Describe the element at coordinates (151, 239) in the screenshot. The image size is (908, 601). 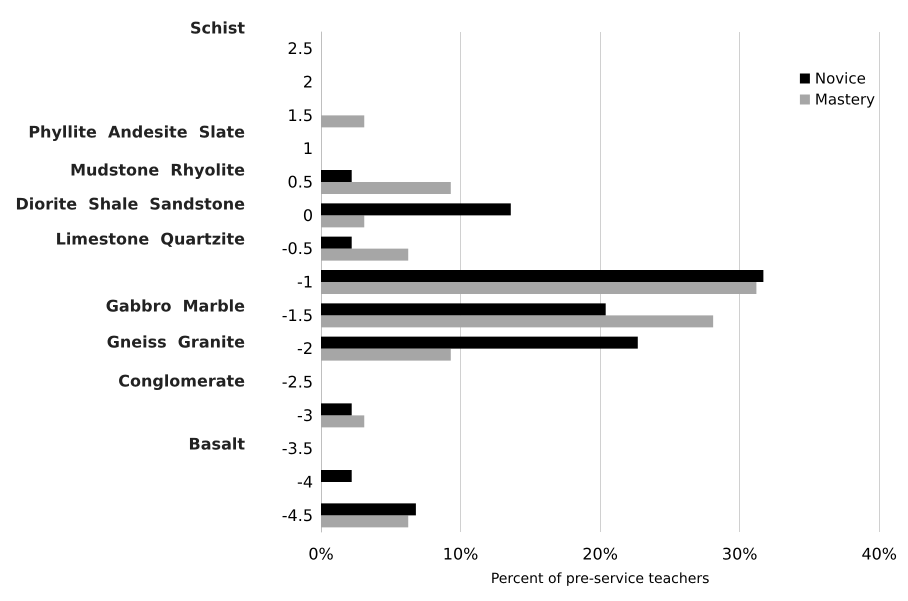
I see `text: Limestone Quartzite` at that location.